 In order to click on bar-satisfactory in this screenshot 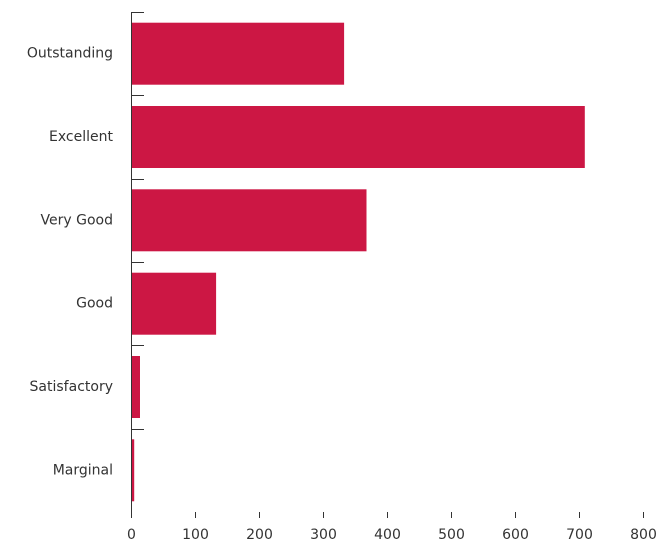, I will do `click(136, 387)`.